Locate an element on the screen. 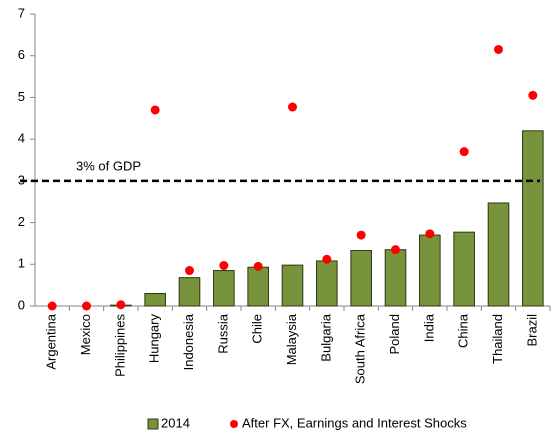 This screenshot has width=553, height=434. y-tick-label: 4 is located at coordinates (21, 138).